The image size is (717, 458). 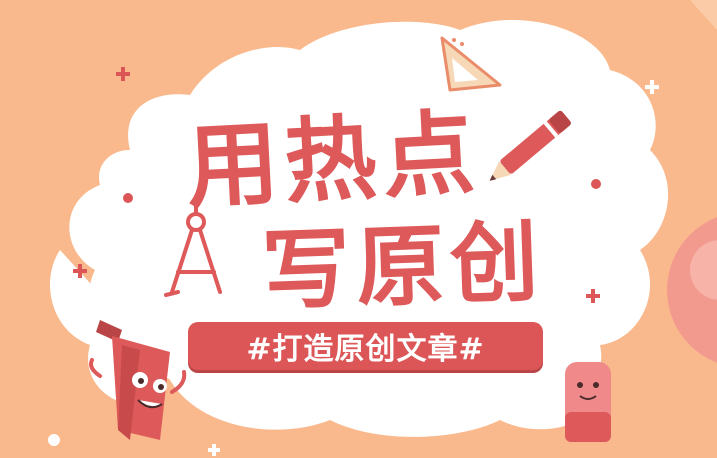 What do you see at coordinates (471, 64) in the screenshot?
I see `triangle-ruler-icon` at bounding box center [471, 64].